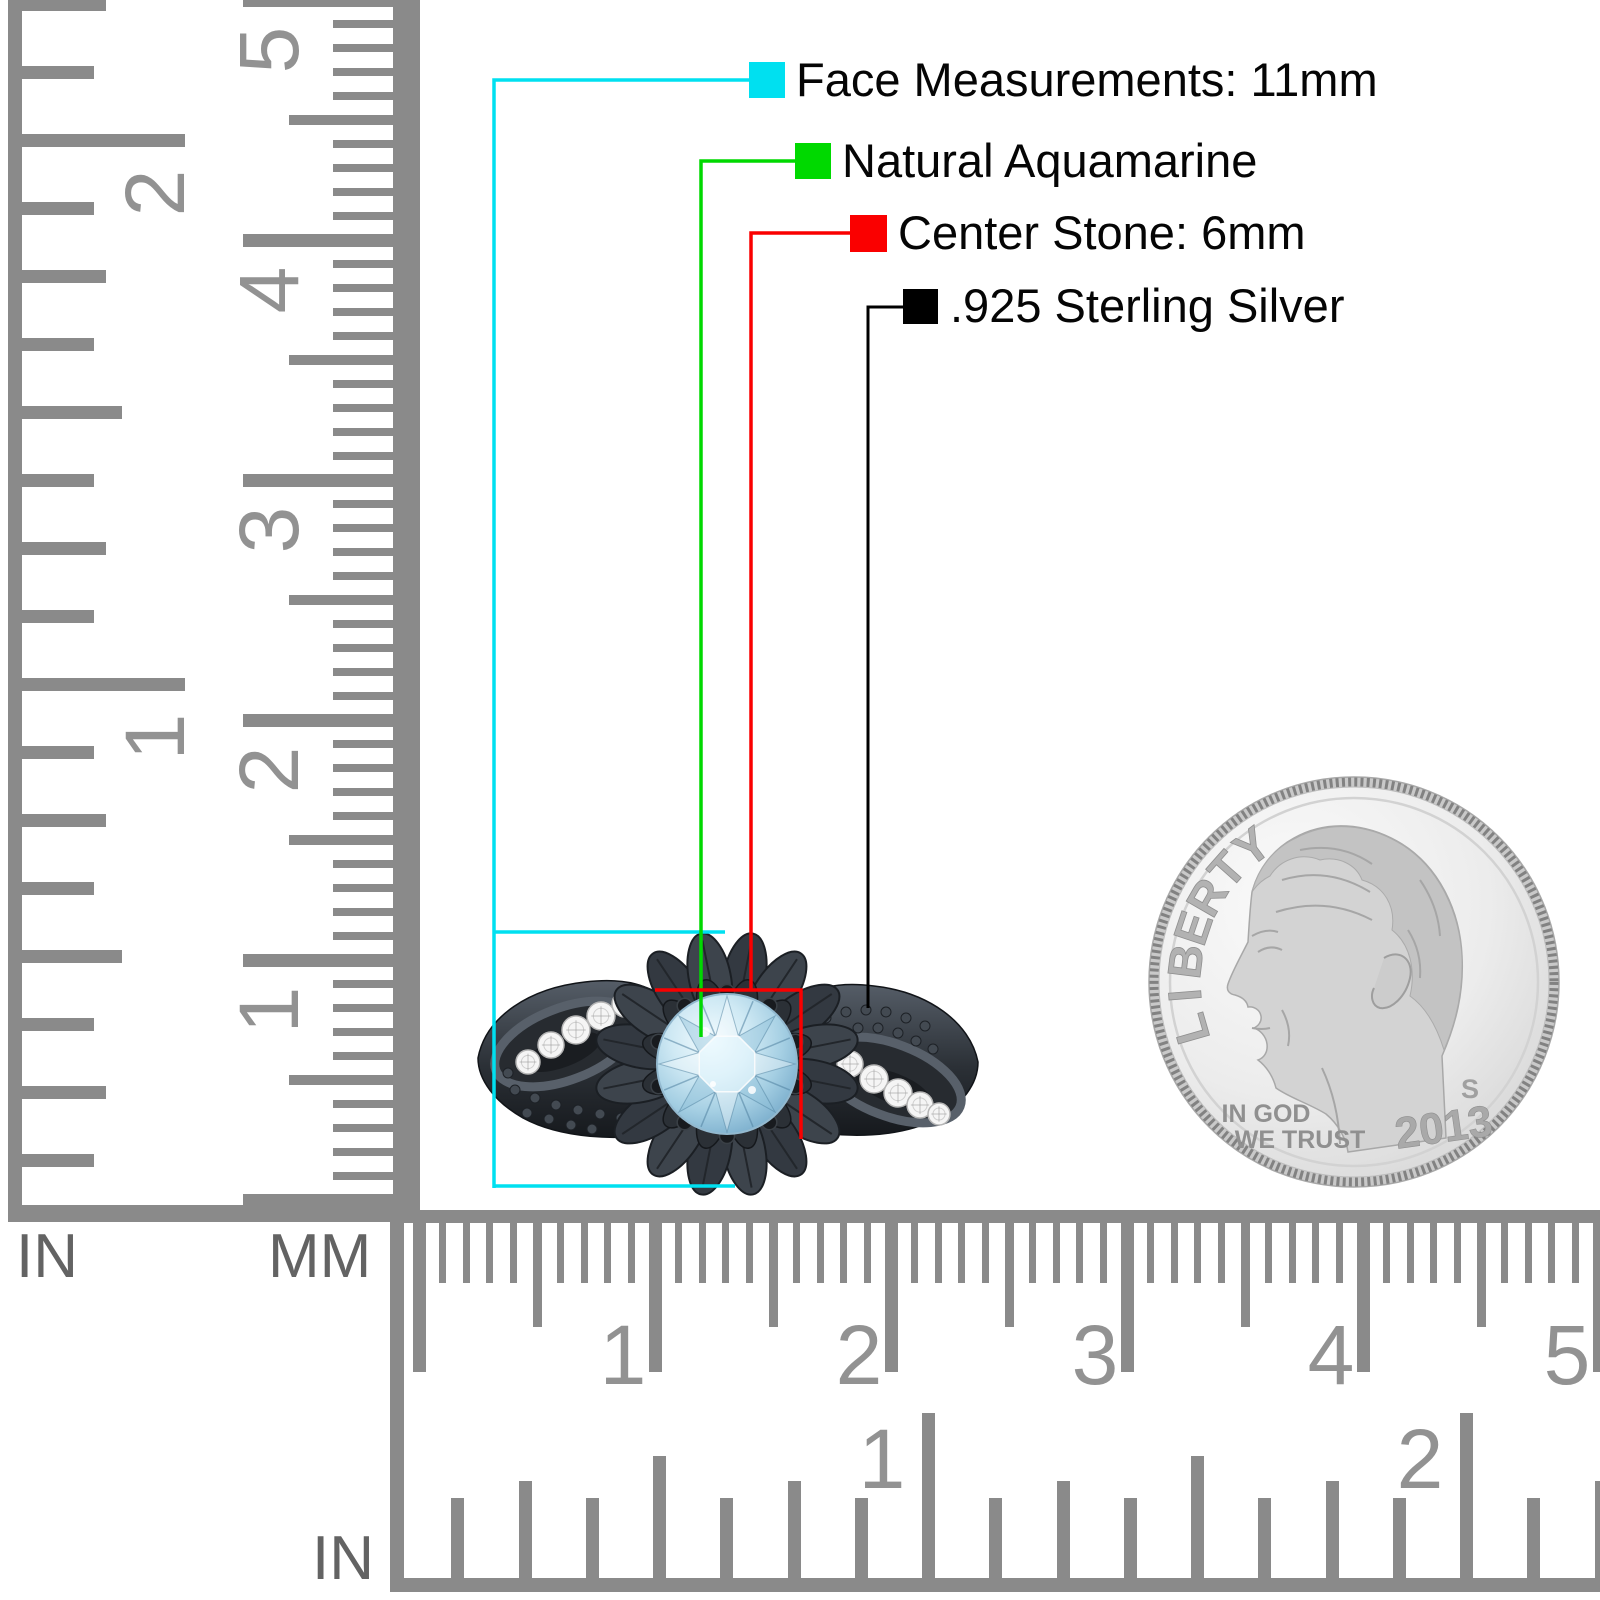 Image resolution: width=1600 pixels, height=1600 pixels. Describe the element at coordinates (1050, 160) in the screenshot. I see `aquamarine-label: Natural Aquamarine` at that location.